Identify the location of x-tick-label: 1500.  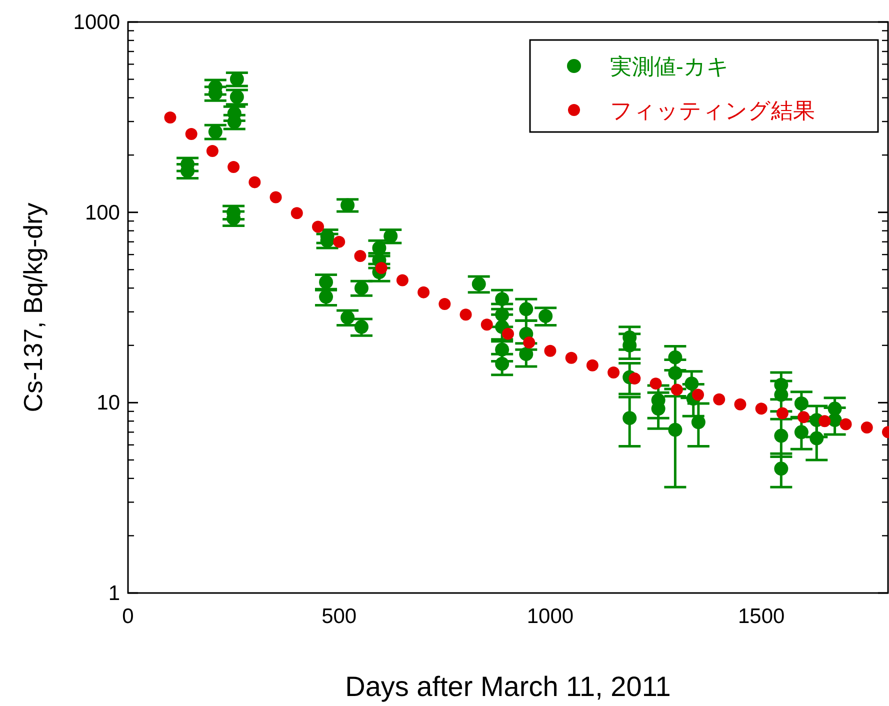
(761, 616).